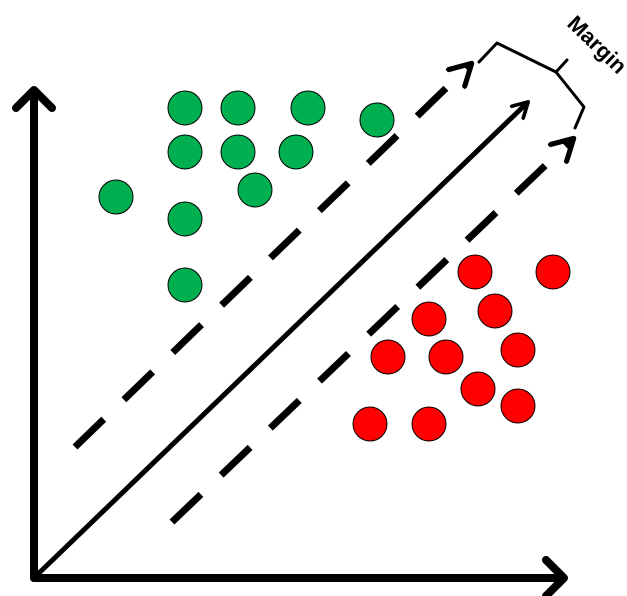 The width and height of the screenshot is (627, 596). What do you see at coordinates (34, 99) in the screenshot?
I see `y-axis-arrowhead` at bounding box center [34, 99].